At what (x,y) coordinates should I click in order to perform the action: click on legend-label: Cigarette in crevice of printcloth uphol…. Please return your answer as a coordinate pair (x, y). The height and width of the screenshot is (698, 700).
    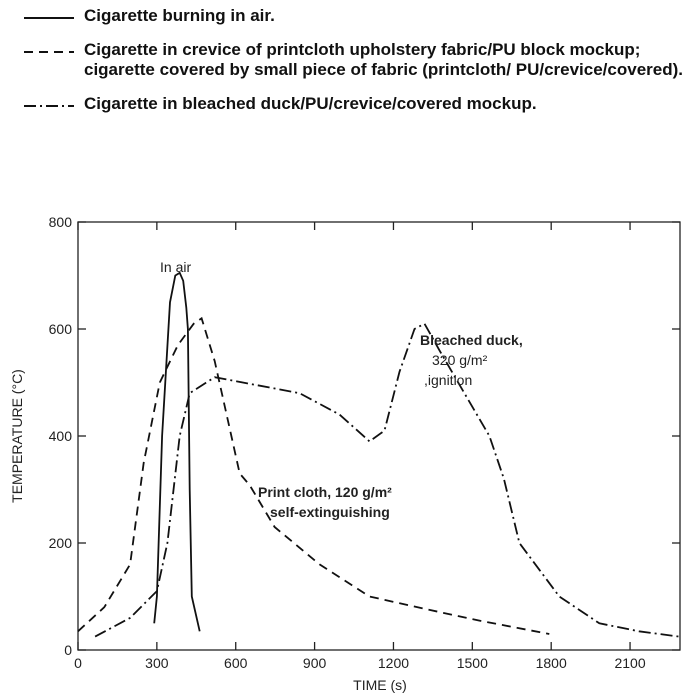
    Looking at the image, I should click on (383, 59).